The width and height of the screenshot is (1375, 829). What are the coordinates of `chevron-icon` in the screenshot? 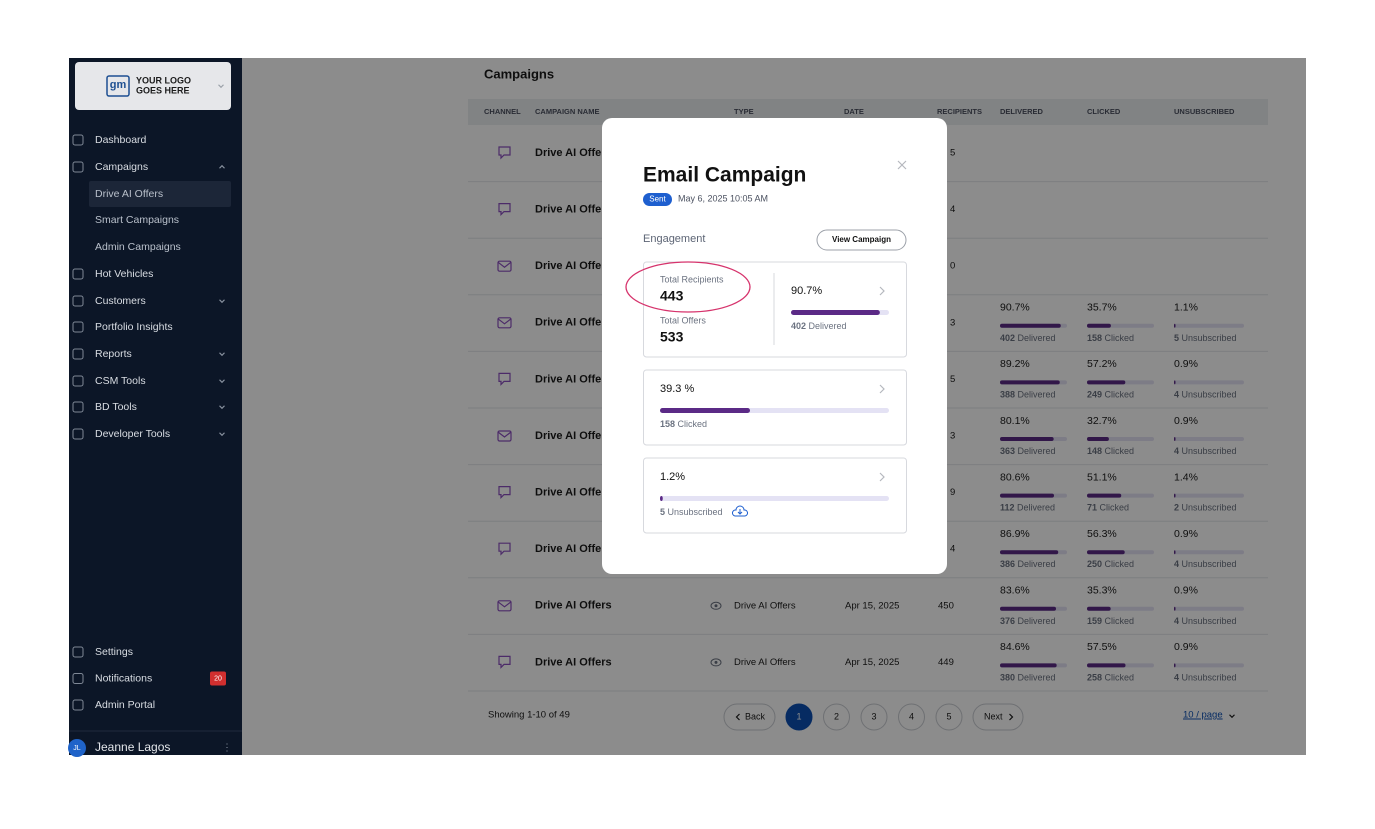 It's located at (222, 407).